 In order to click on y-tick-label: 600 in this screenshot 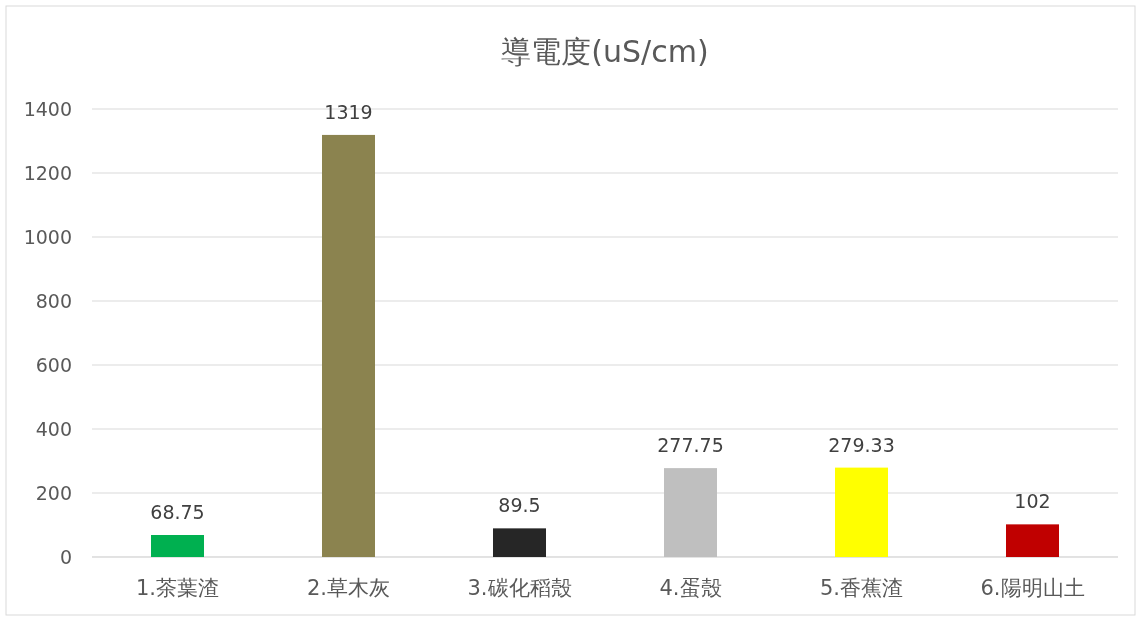, I will do `click(53, 365)`.